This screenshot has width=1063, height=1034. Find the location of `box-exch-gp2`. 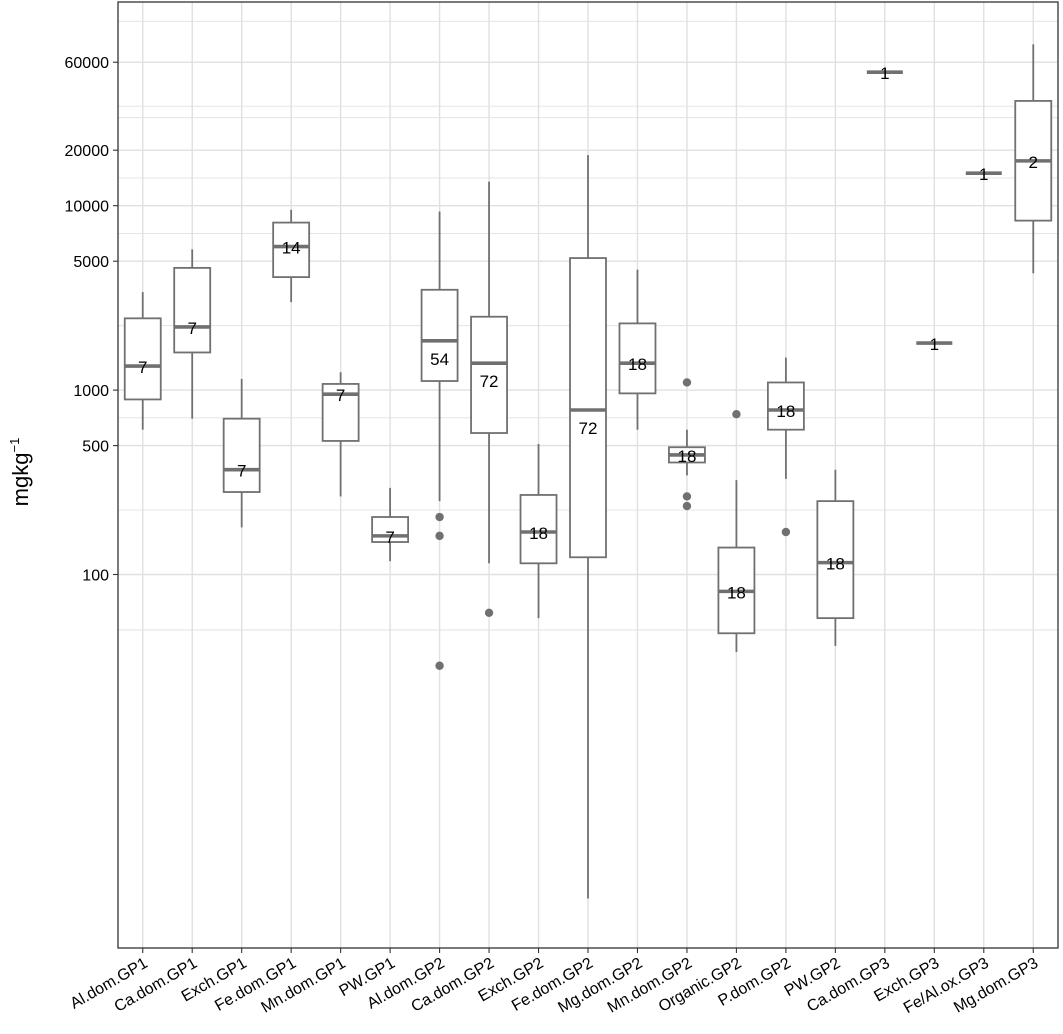

box-exch-gp2 is located at coordinates (538, 529).